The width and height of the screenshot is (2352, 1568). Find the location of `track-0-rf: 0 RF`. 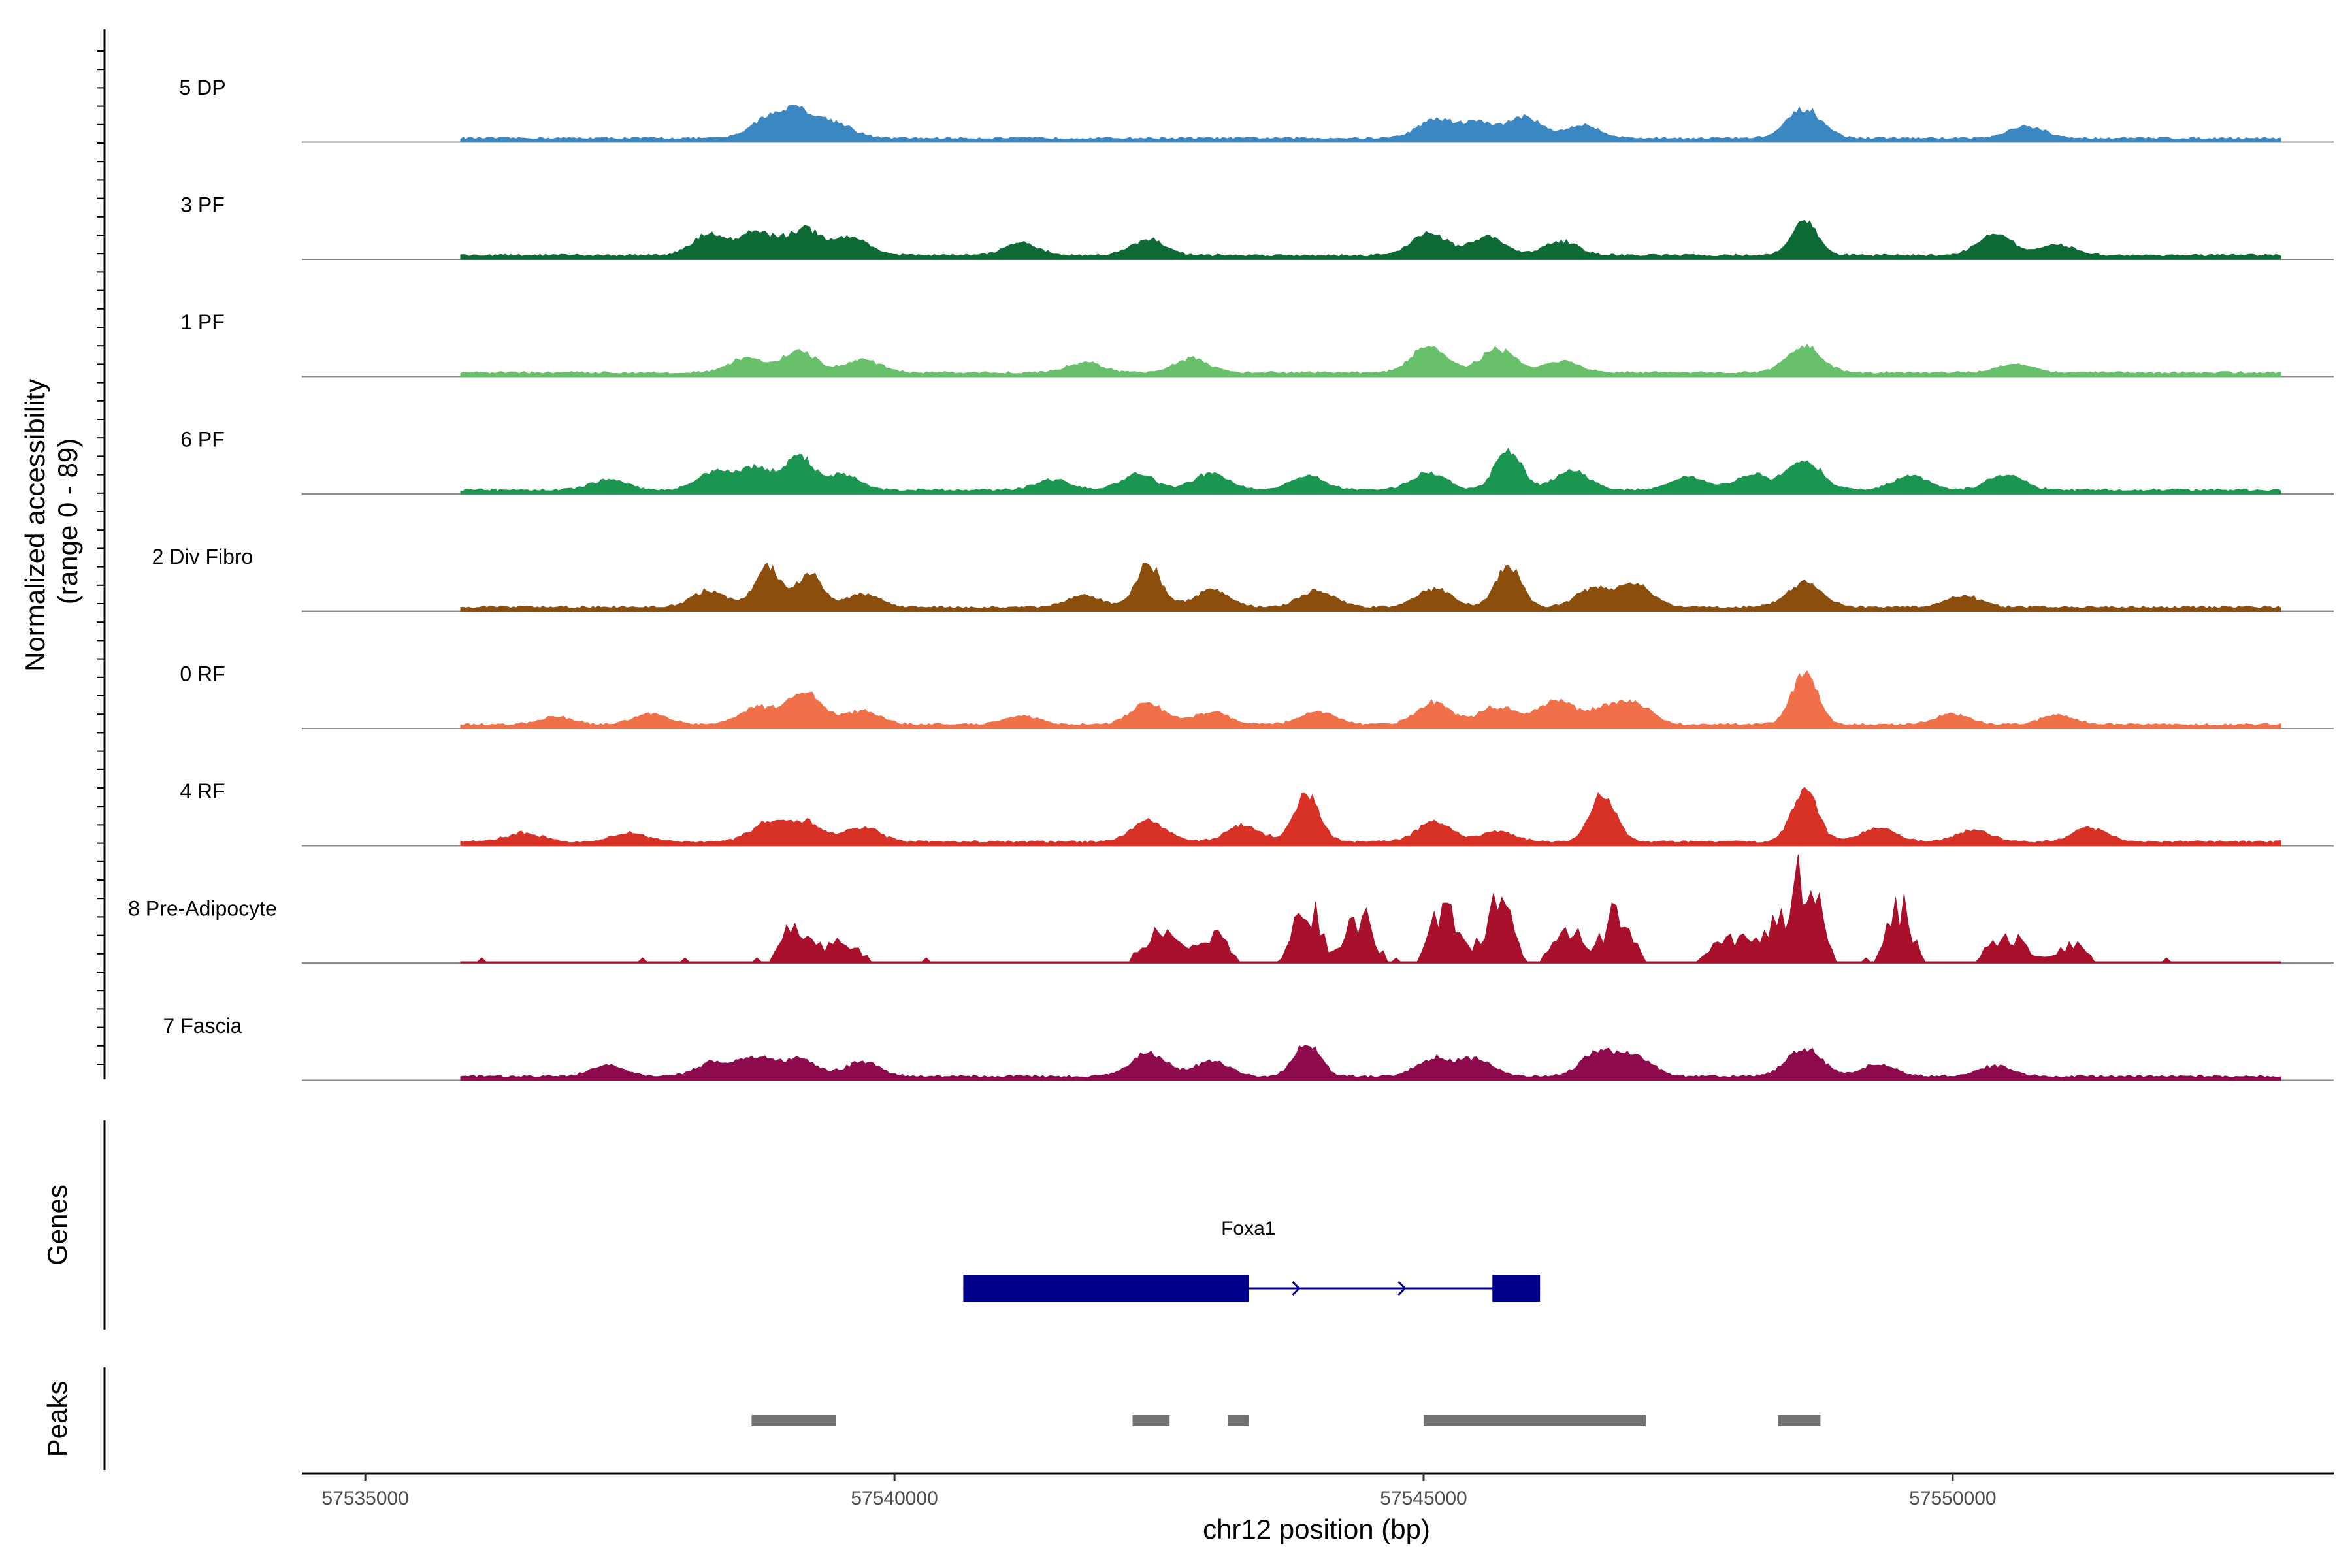

track-0-rf: 0 RF is located at coordinates (1257, 695).